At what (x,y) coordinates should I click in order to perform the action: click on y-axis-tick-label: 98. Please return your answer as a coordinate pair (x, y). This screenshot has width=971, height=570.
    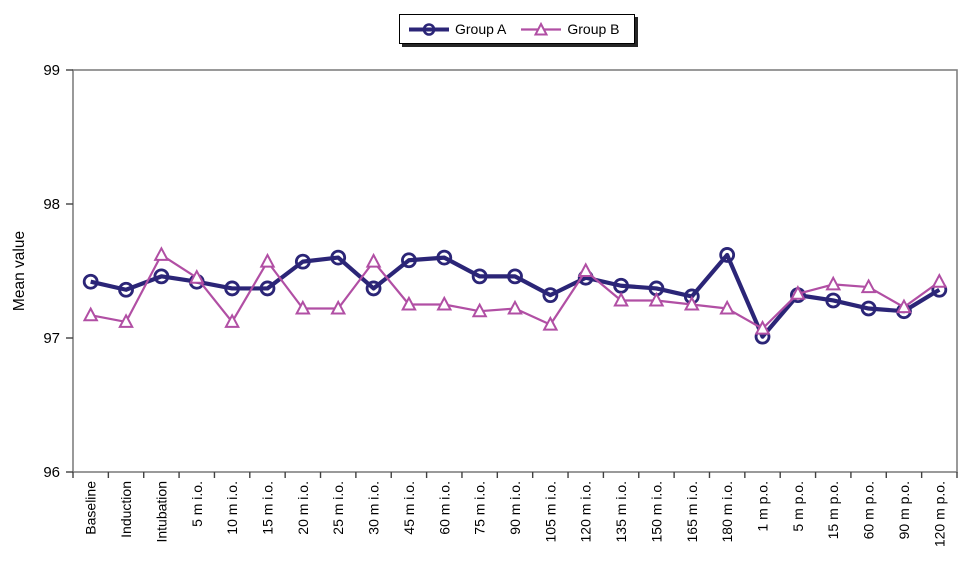
    Looking at the image, I should click on (51, 204).